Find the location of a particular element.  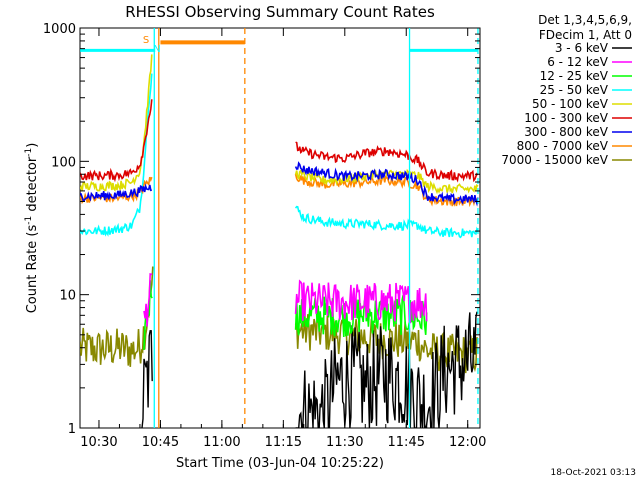

legend-entry-6-12-kev: 6 - 12 keV is located at coordinates (589, 62).